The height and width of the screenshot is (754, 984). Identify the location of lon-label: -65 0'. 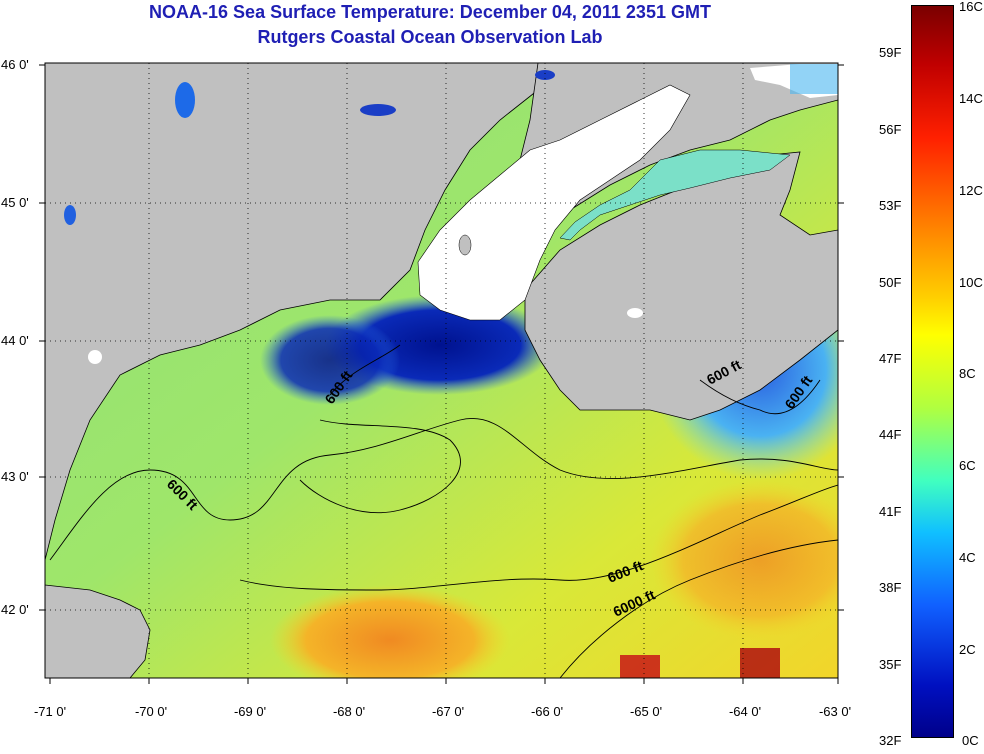
(646, 711).